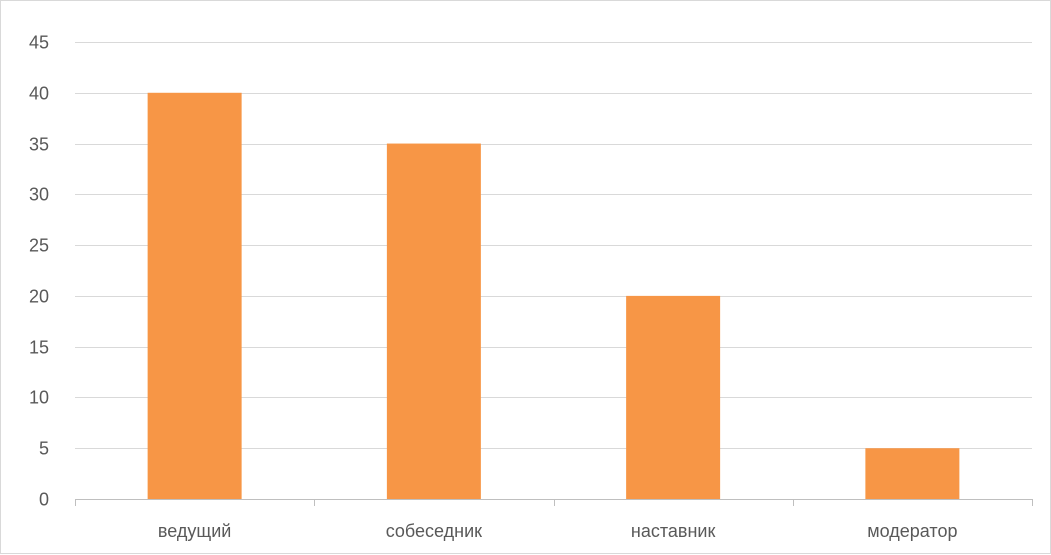  I want to click on y-tick-label-40: 40, so click(39, 94).